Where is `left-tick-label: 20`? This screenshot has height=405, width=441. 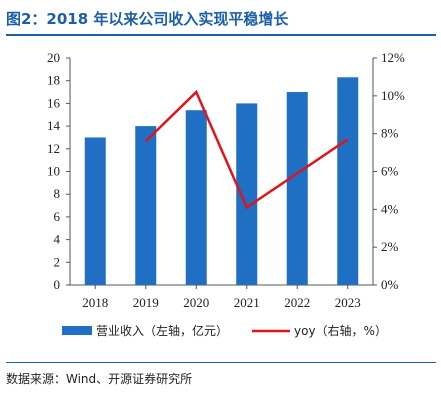 left-tick-label: 20 is located at coordinates (53, 57).